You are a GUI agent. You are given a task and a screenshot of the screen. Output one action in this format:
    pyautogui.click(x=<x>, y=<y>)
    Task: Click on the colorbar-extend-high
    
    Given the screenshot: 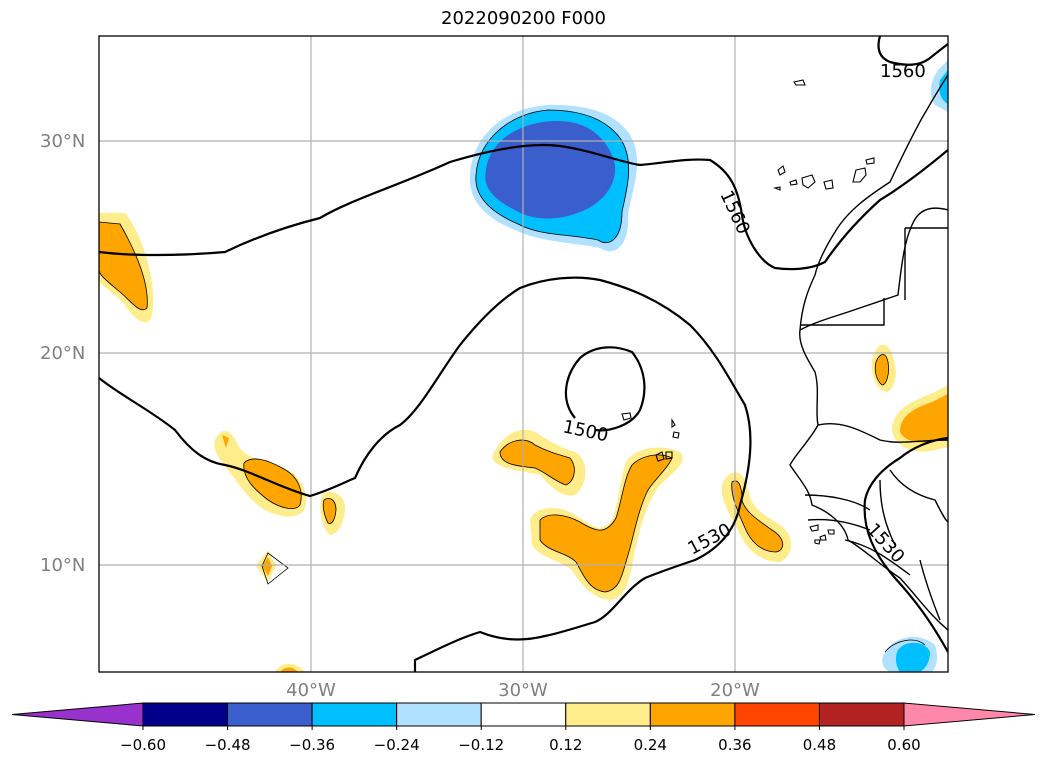 What is the action you would take?
    pyautogui.click(x=969, y=714)
    